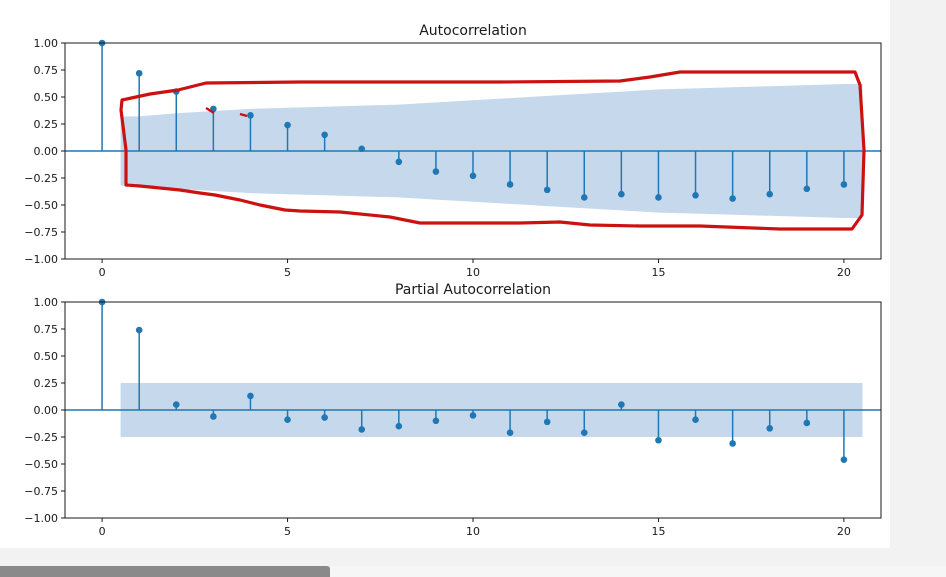 The width and height of the screenshot is (946, 577). Describe the element at coordinates (102, 272) in the screenshot. I see `acf-x-tick-label: 0` at that location.